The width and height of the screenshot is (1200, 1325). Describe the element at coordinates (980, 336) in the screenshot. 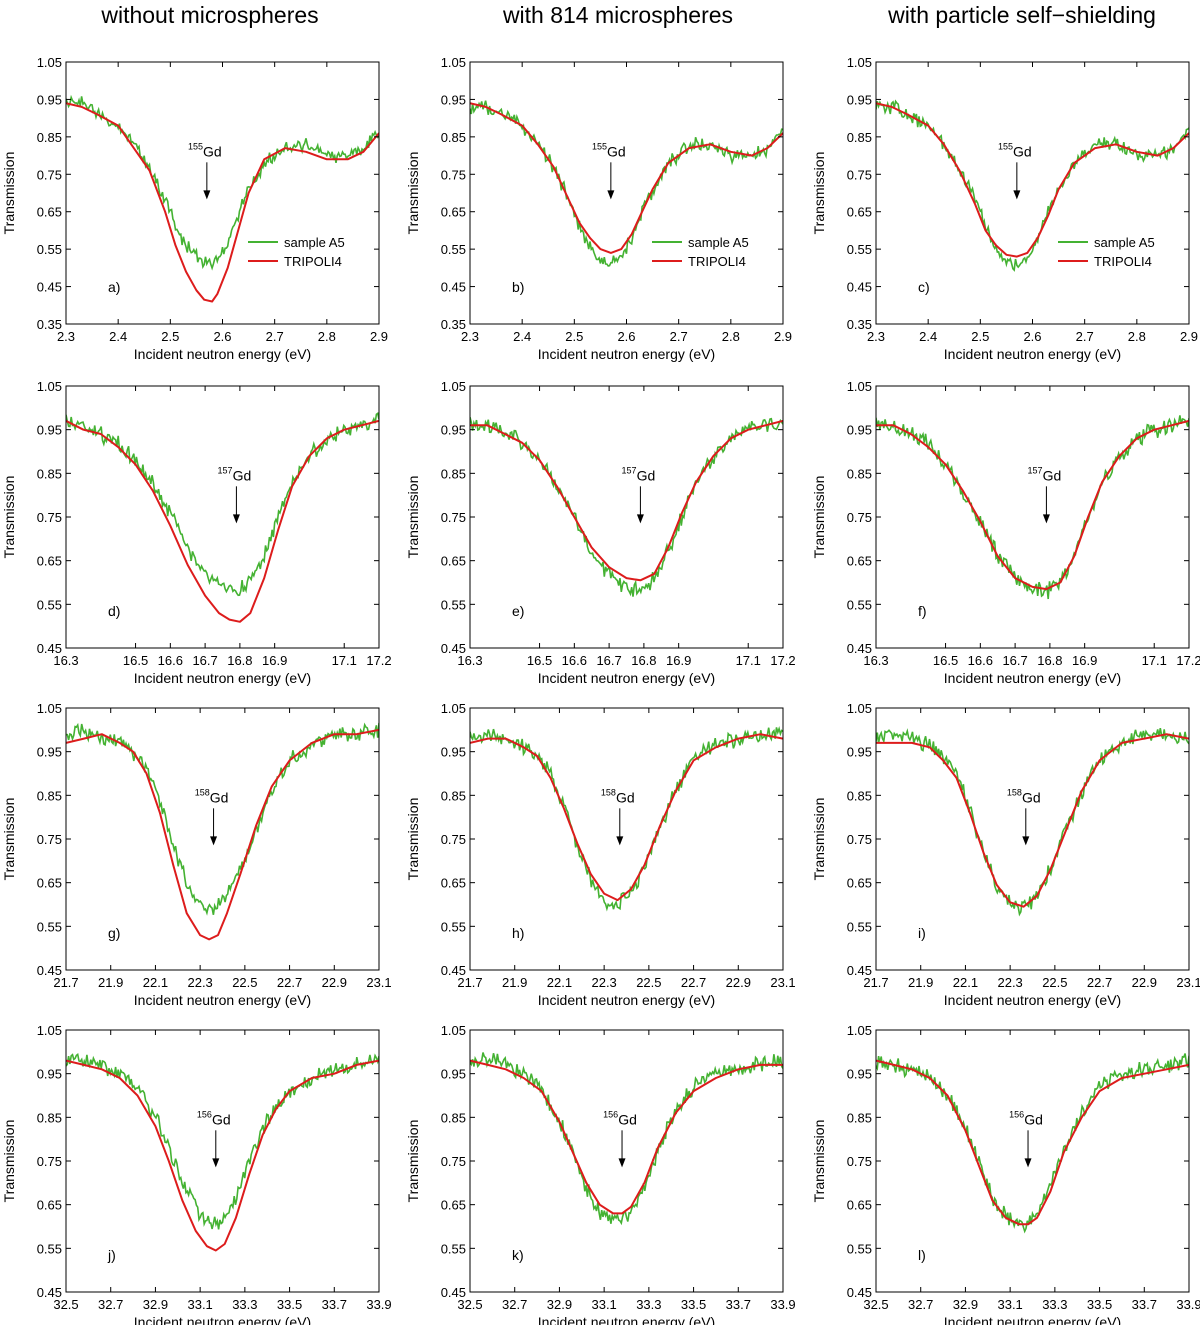

I see `x-tick-label: 2.5` at that location.